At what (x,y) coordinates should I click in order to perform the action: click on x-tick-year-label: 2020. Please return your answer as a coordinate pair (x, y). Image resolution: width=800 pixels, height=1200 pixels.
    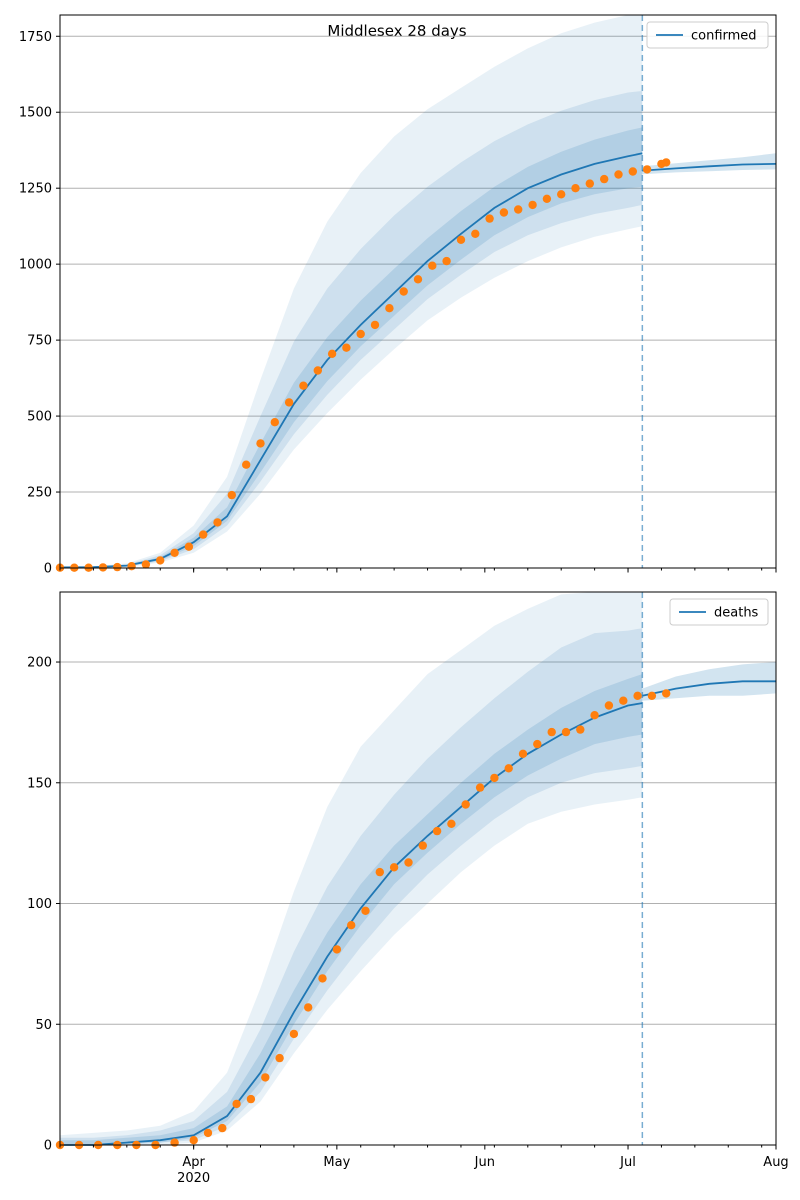
    Looking at the image, I should click on (193, 1178).